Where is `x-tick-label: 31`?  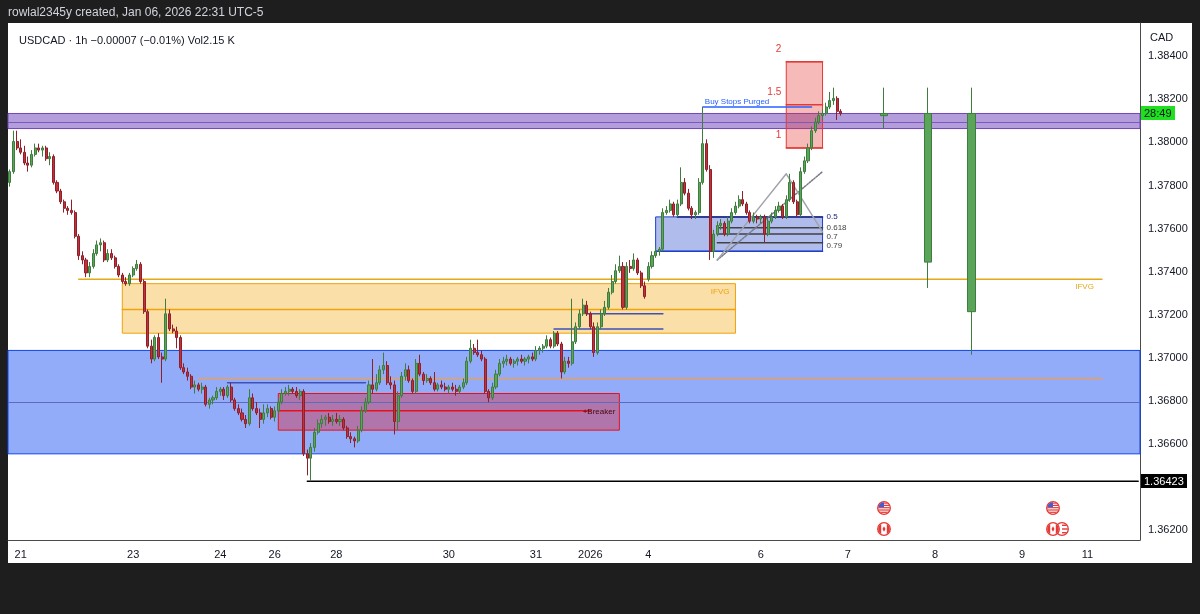 x-tick-label: 31 is located at coordinates (536, 553).